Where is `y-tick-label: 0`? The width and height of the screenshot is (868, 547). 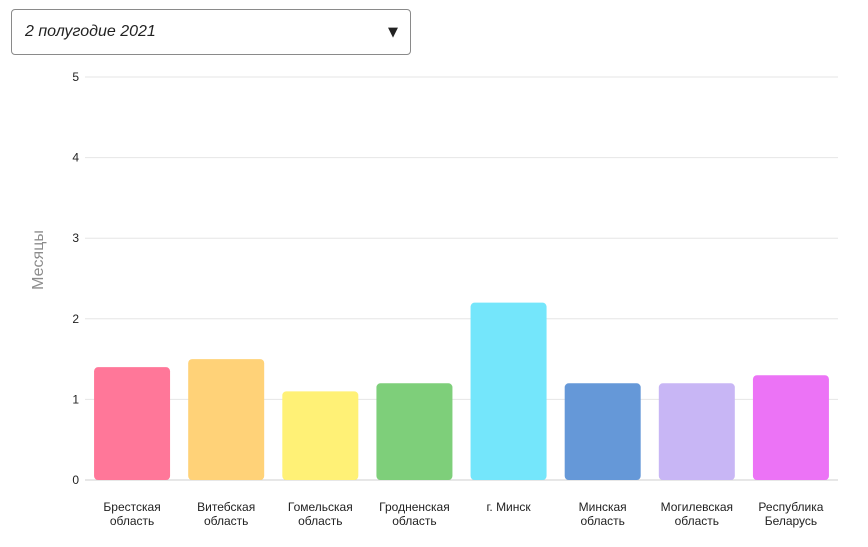
y-tick-label: 0 is located at coordinates (75, 480).